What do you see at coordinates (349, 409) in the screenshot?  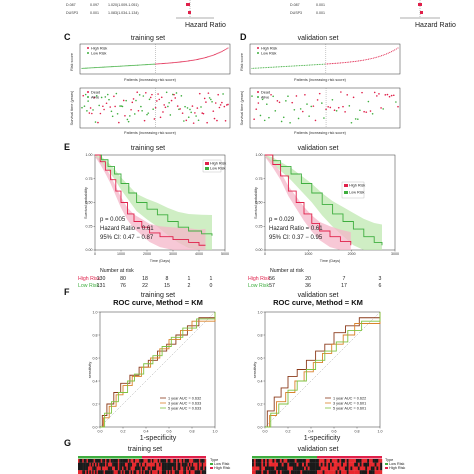 I see `roc-legend-5y: 5 year AUC = 0.601` at bounding box center [349, 409].